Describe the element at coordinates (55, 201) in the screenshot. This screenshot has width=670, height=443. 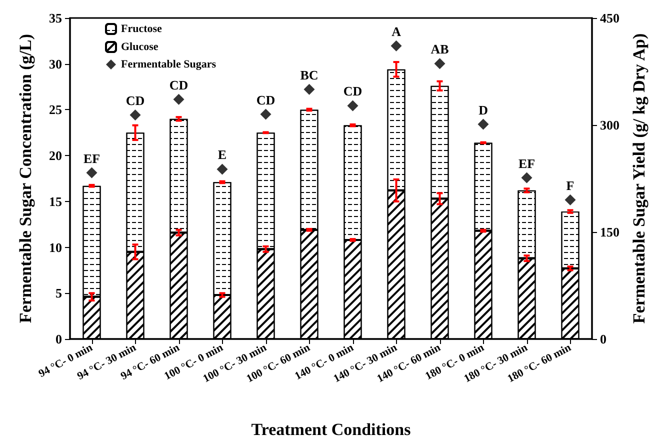
I see `y-tick-label: 15` at that location.